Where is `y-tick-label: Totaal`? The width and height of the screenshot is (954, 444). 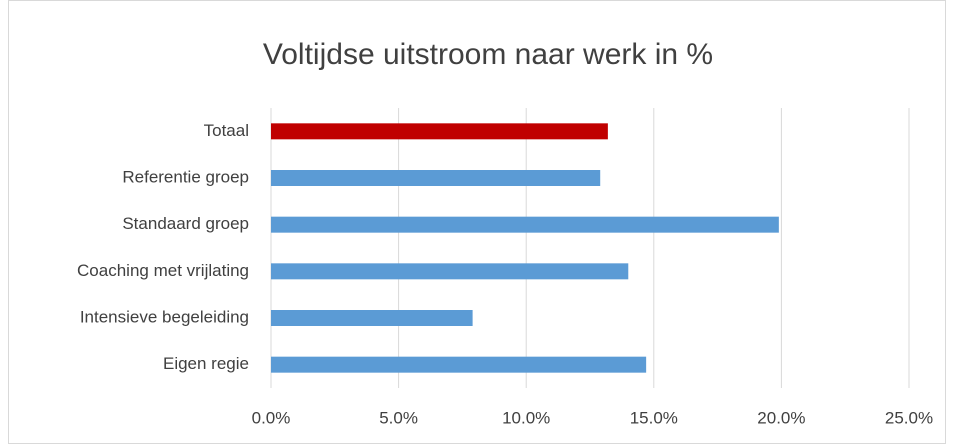 y-tick-label: Totaal is located at coordinates (226, 130).